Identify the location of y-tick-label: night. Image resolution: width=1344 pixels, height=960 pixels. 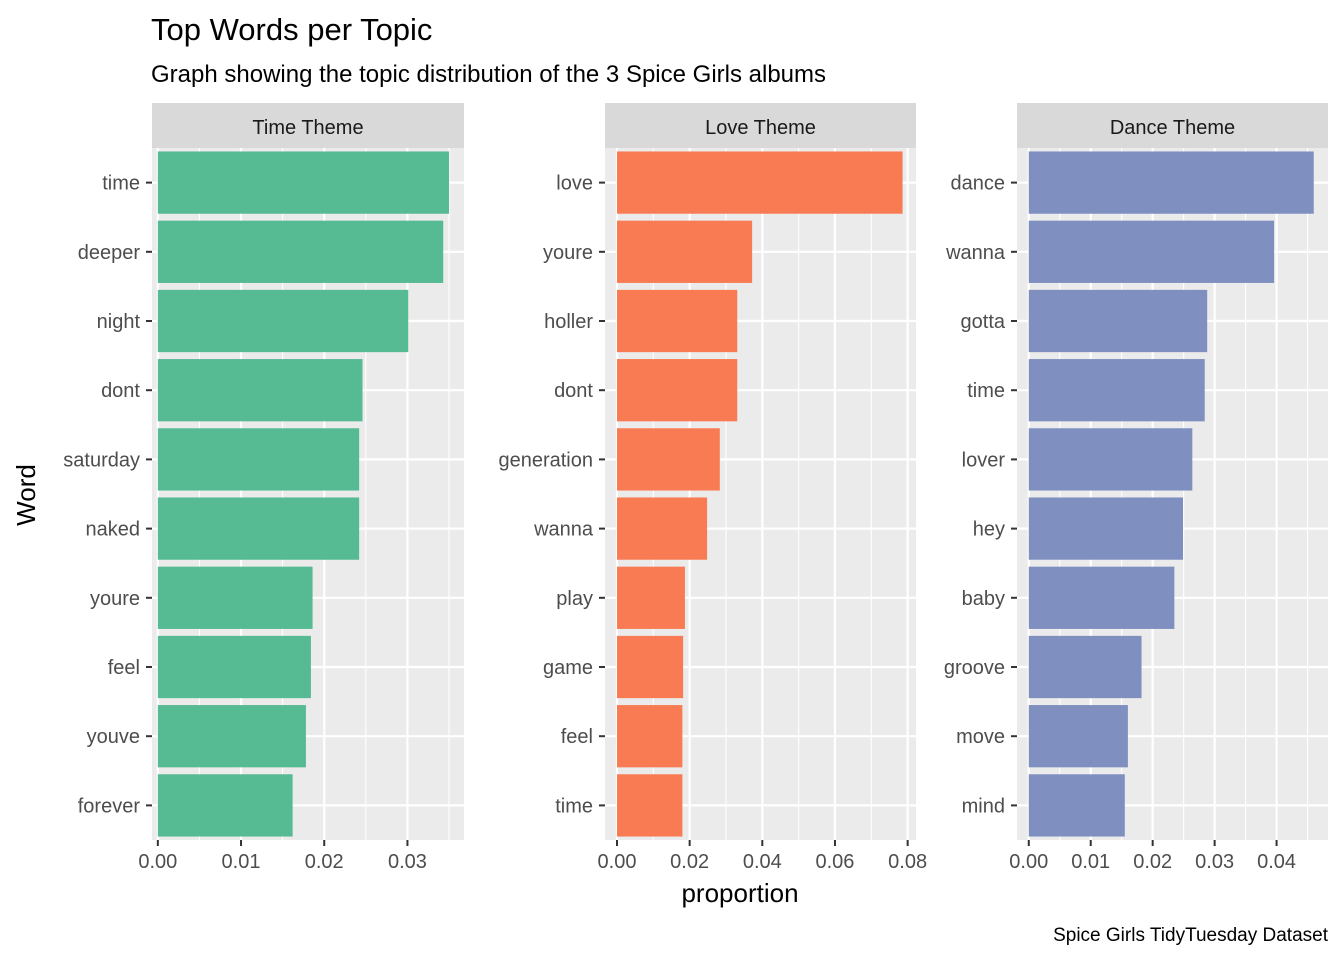
(119, 322).